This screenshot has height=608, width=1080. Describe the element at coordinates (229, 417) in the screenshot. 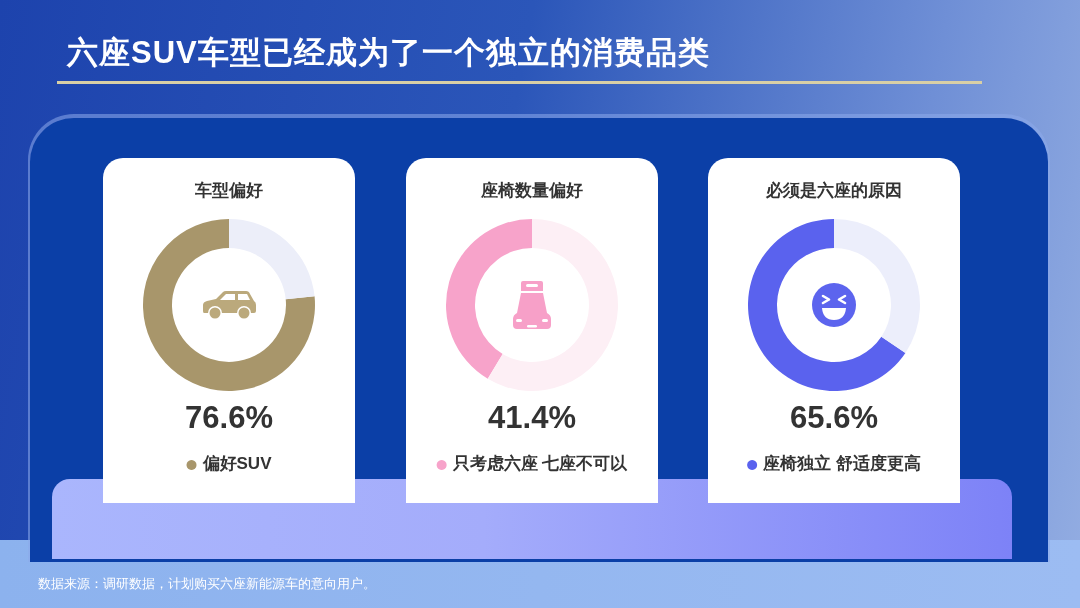

I see `data-label: 76.6%` at that location.